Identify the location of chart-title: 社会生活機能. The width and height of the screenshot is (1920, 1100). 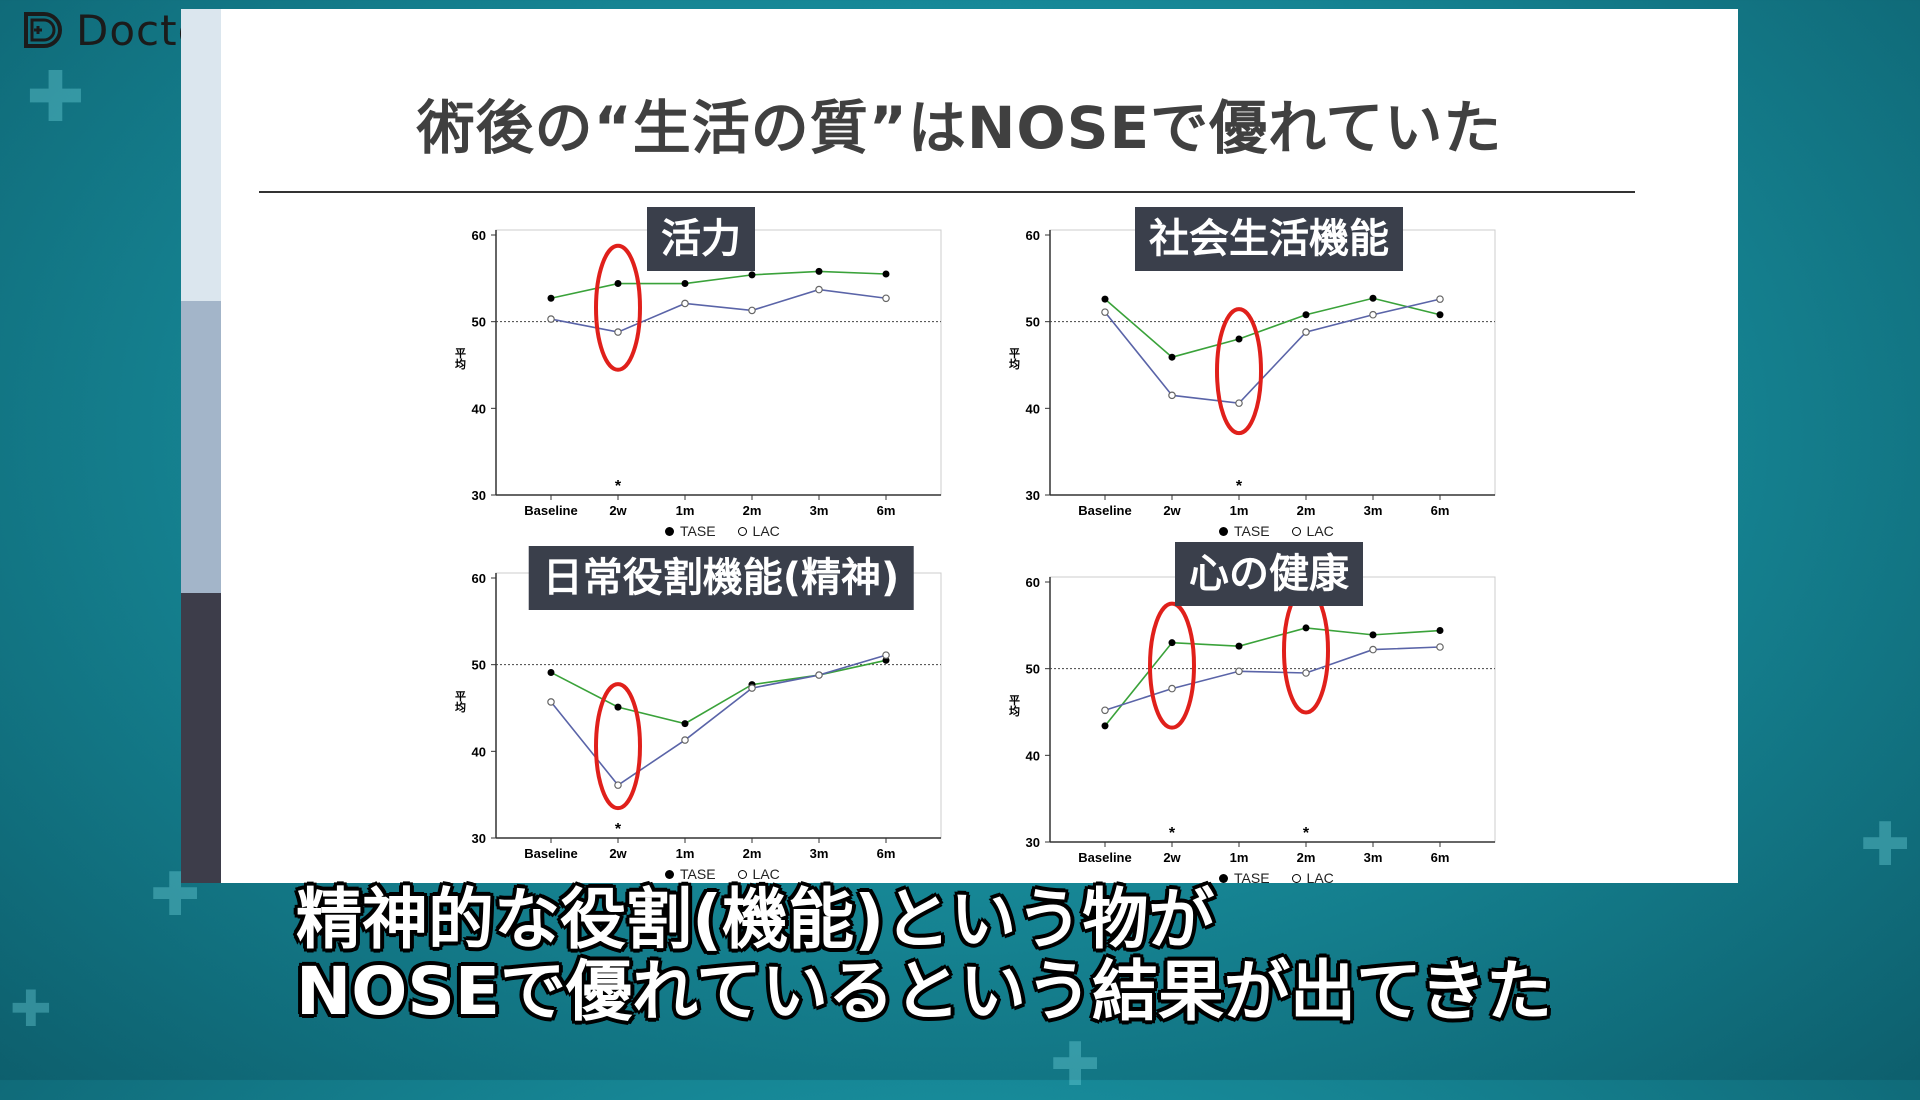
(1269, 239).